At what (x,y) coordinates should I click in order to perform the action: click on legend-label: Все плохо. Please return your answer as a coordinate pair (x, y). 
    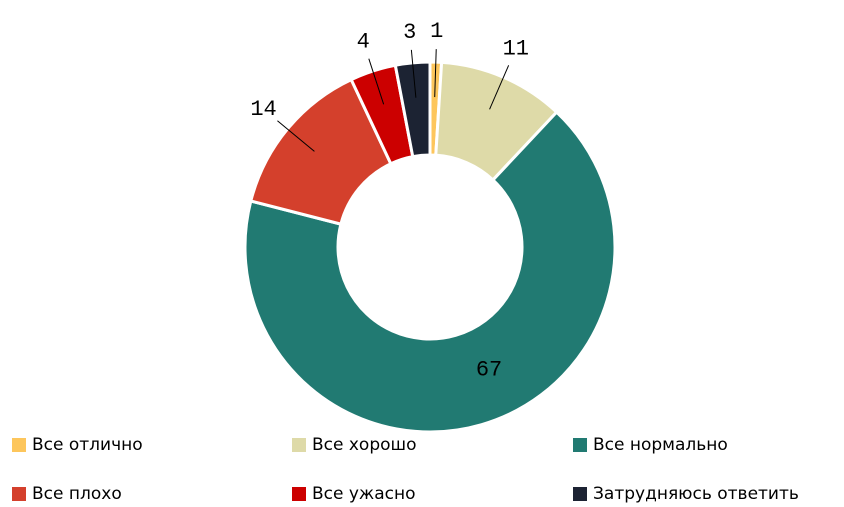
    Looking at the image, I should click on (77, 494).